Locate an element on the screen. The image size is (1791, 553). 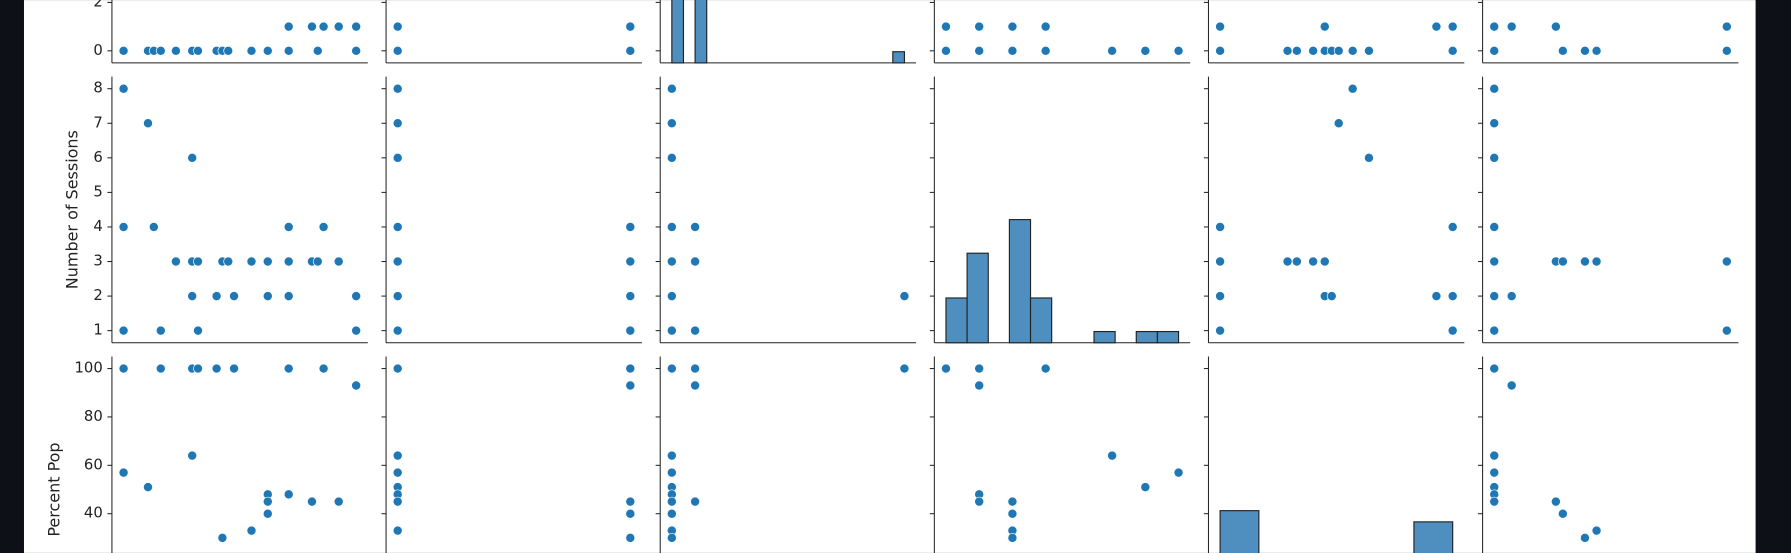
y-tick-label: 8 is located at coordinates (97, 88).